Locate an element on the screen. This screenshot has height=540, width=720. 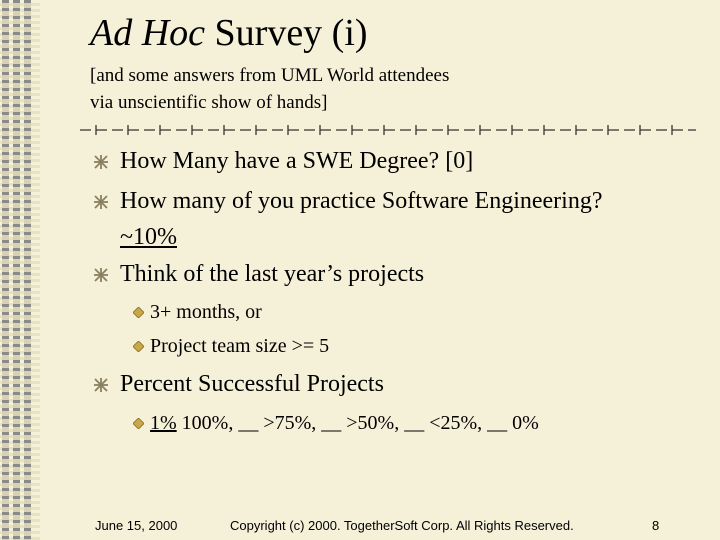
dash-divider is located at coordinates (388, 130).